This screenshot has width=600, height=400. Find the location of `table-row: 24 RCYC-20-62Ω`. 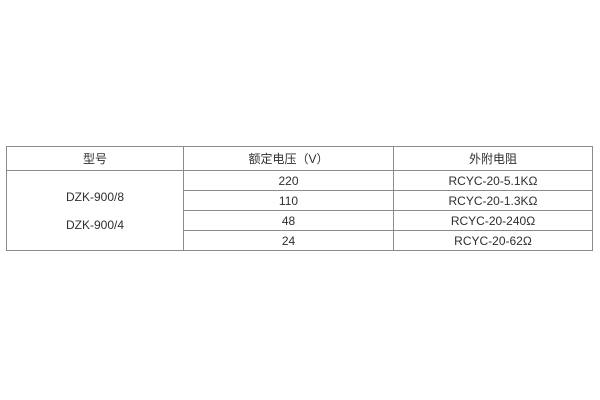

table-row: 24 RCYC-20-62Ω is located at coordinates (300, 240).